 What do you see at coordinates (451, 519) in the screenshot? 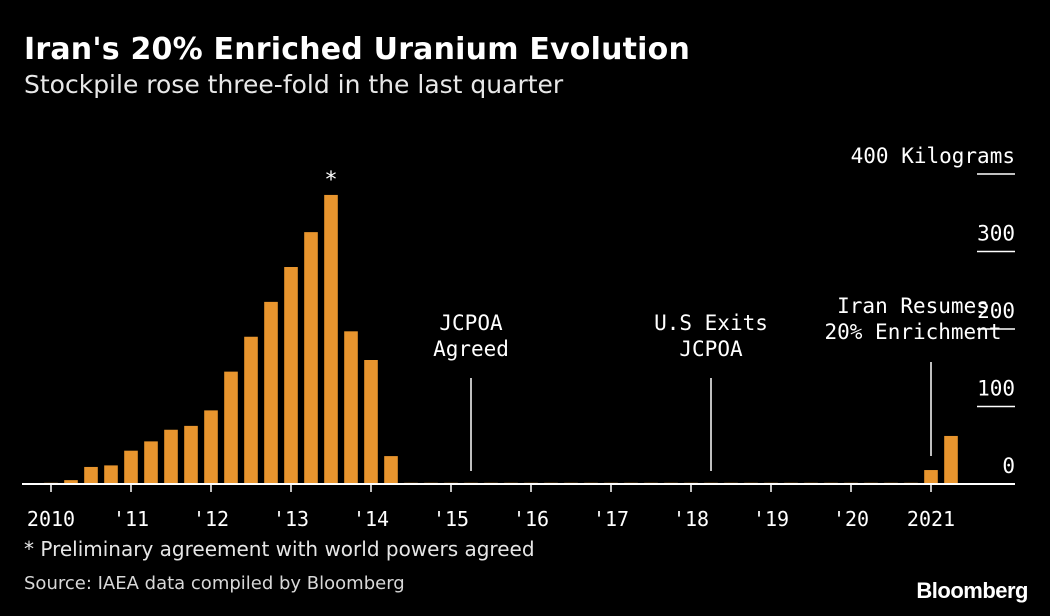
I see `x-tick-label: '15` at bounding box center [451, 519].